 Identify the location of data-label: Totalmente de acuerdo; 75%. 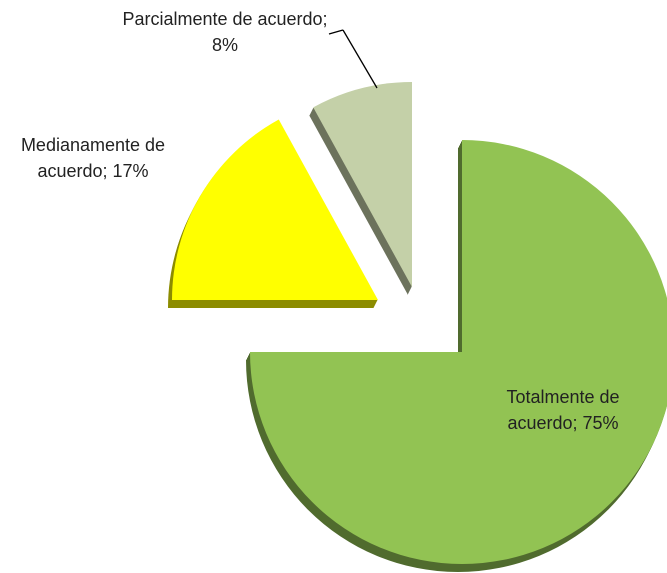
(563, 410).